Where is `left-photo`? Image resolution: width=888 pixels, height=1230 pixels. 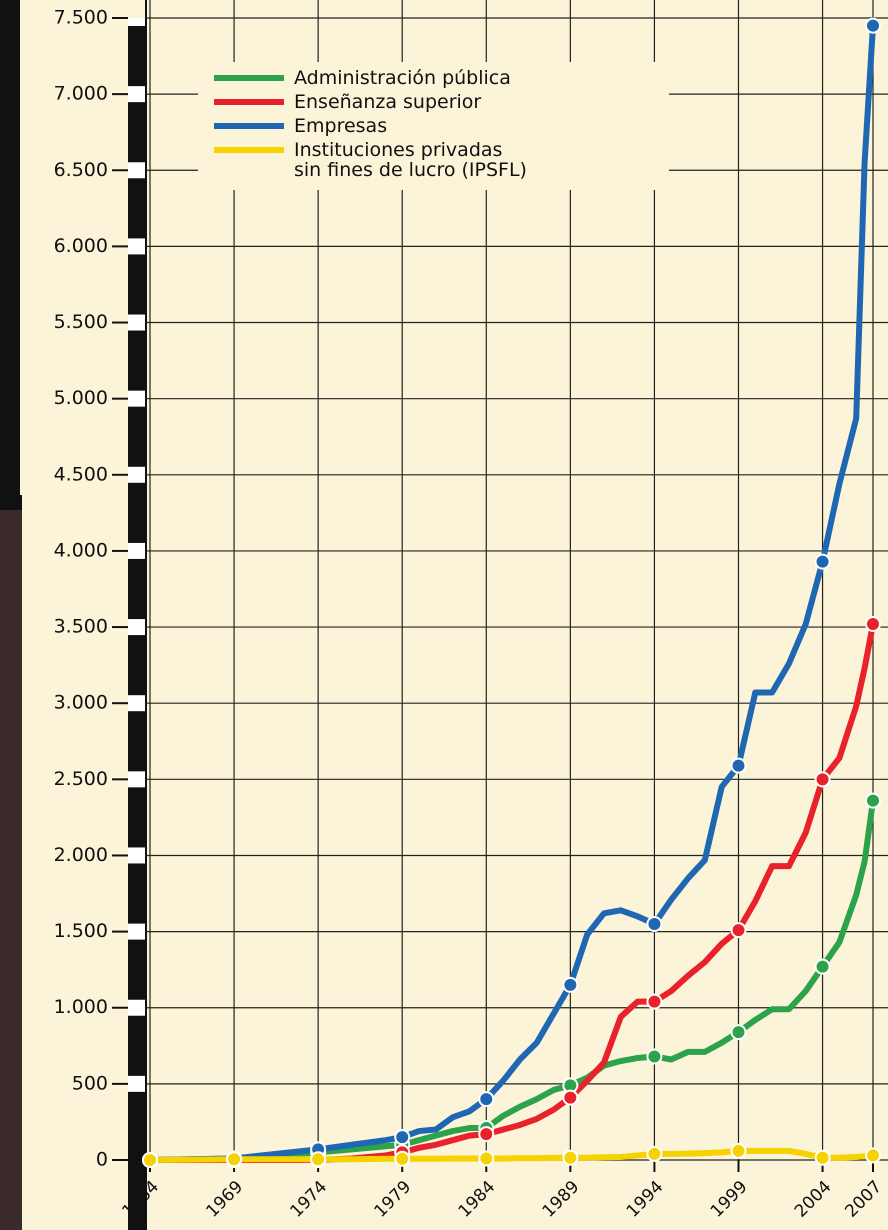
left-photo is located at coordinates (11, 870).